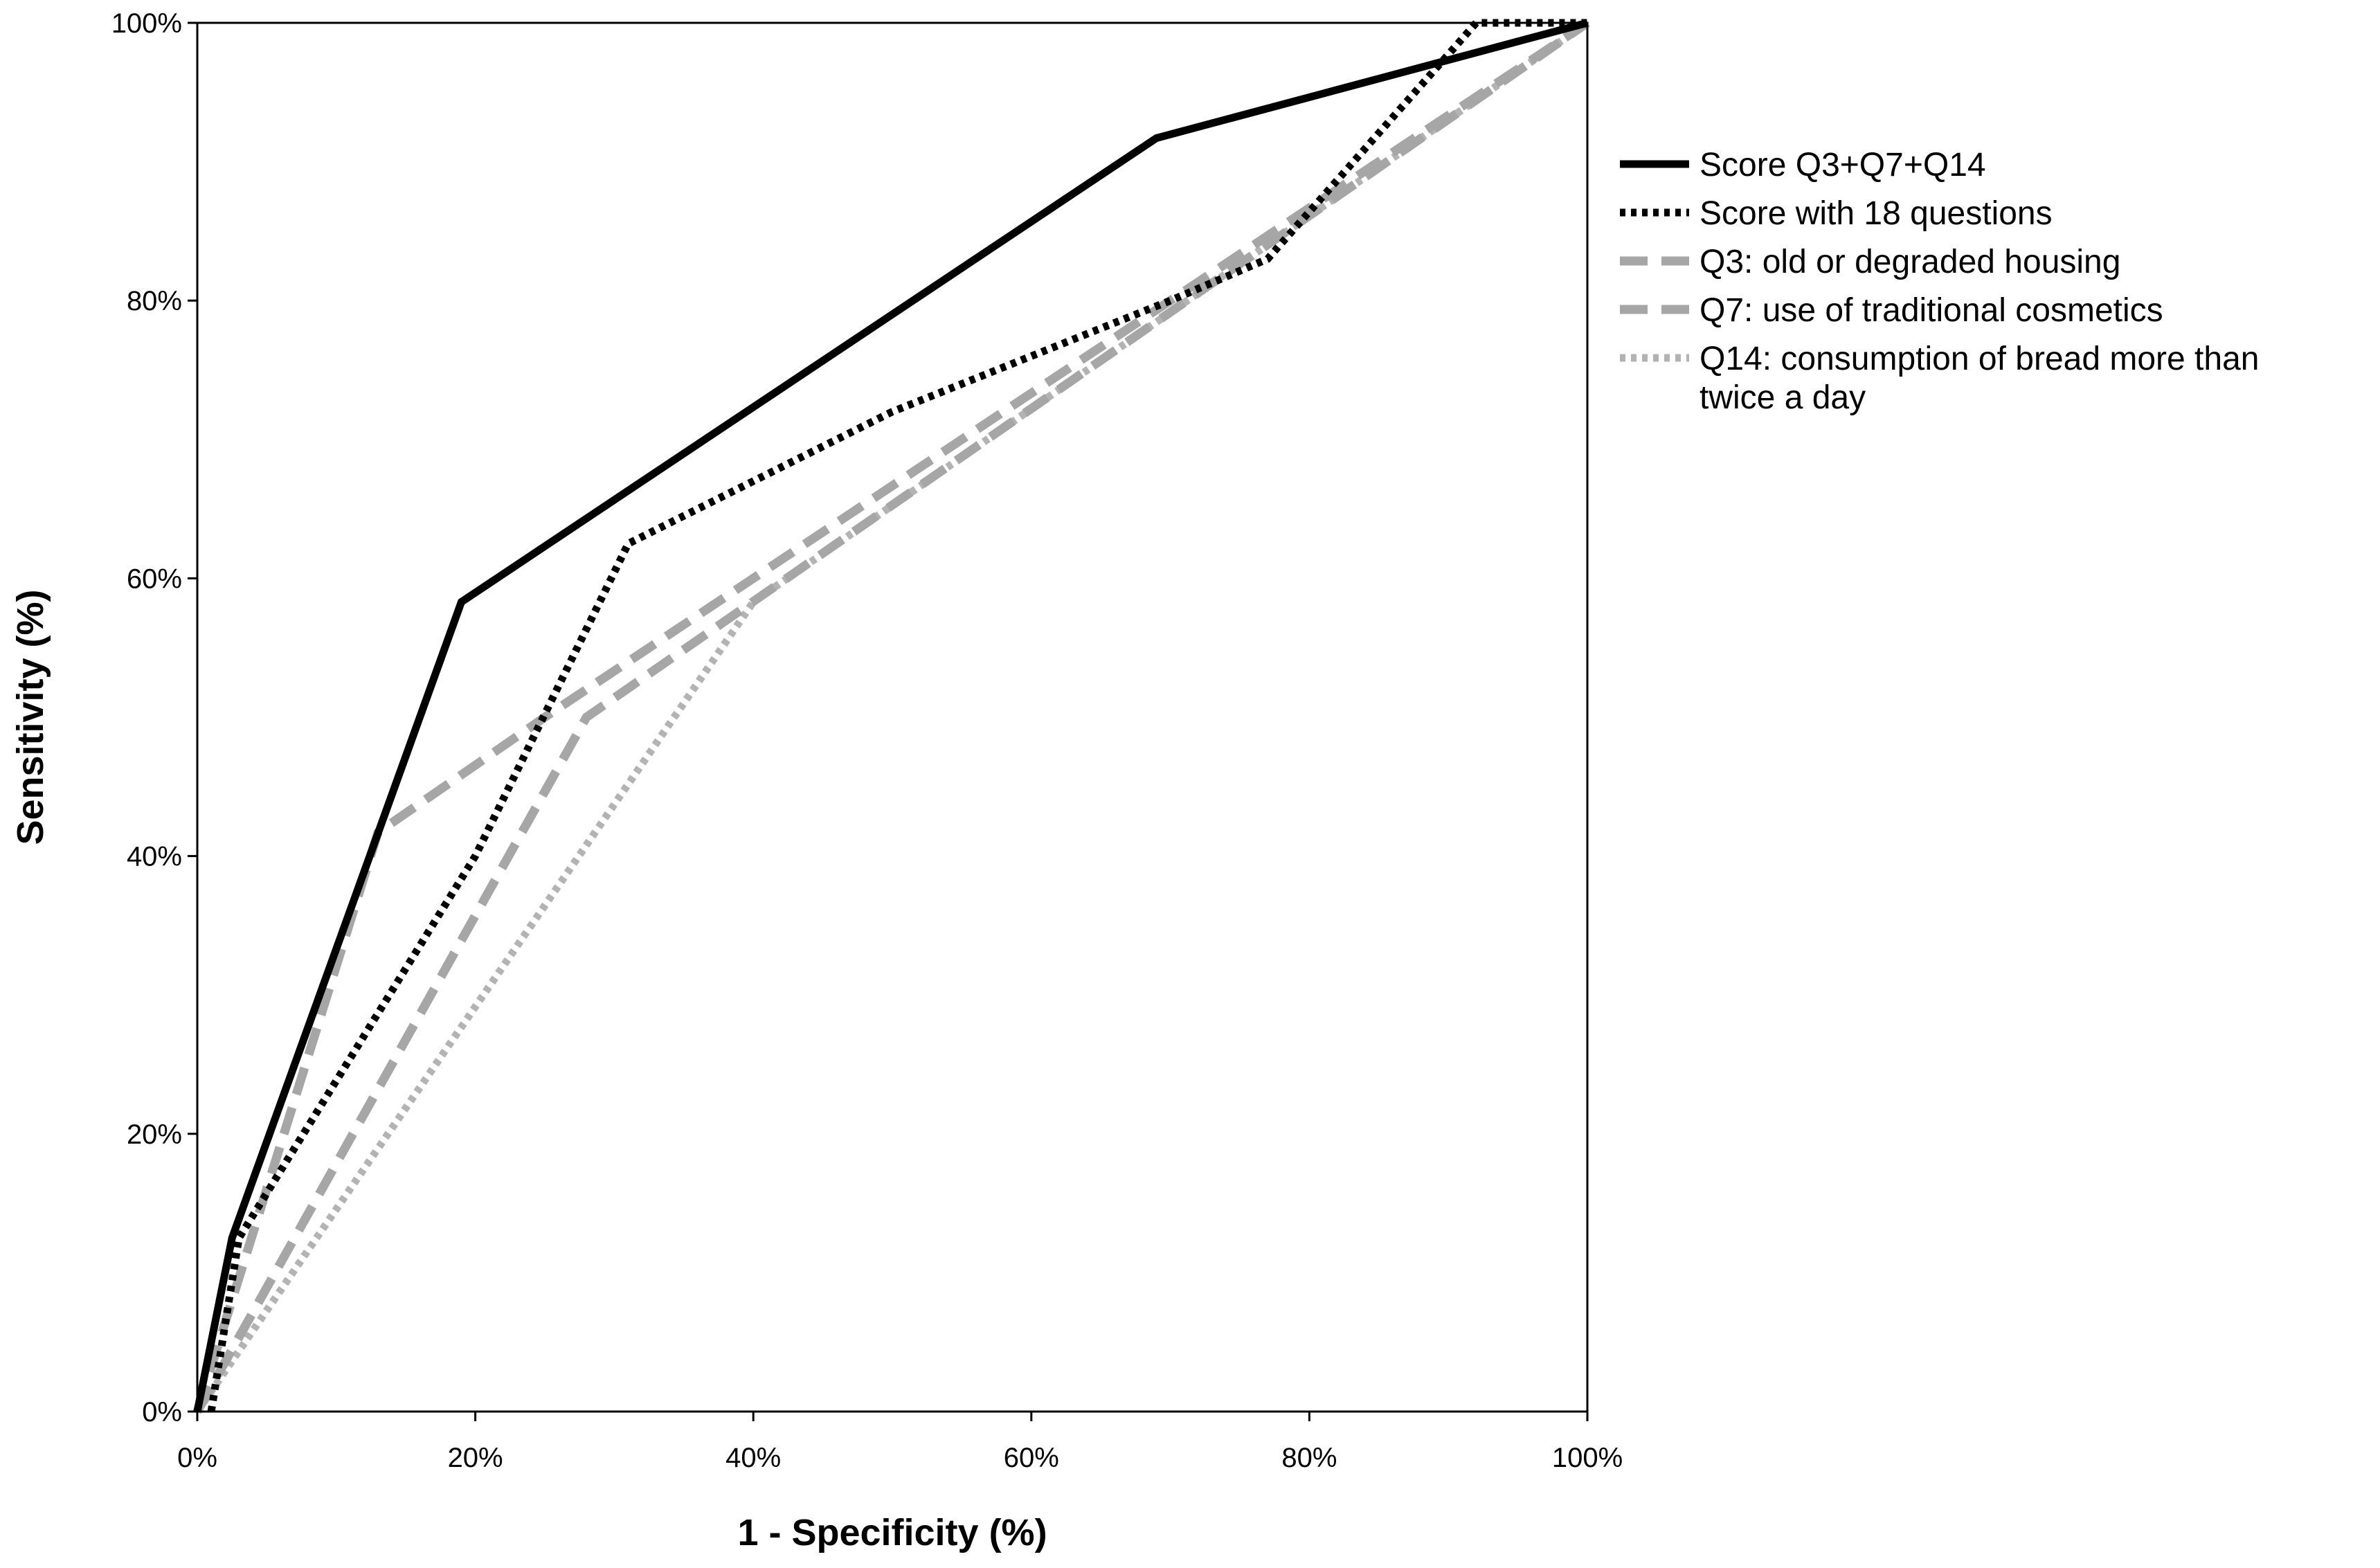 Image resolution: width=2380 pixels, height=1568 pixels. What do you see at coordinates (197, 1458) in the screenshot?
I see `x-tick-label: 0%` at bounding box center [197, 1458].